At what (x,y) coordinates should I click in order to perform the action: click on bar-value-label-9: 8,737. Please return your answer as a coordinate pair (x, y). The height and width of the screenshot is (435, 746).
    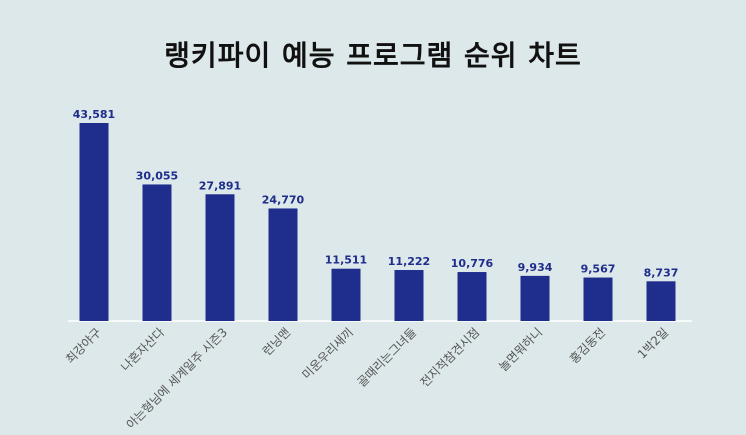
    Looking at the image, I should click on (661, 272).